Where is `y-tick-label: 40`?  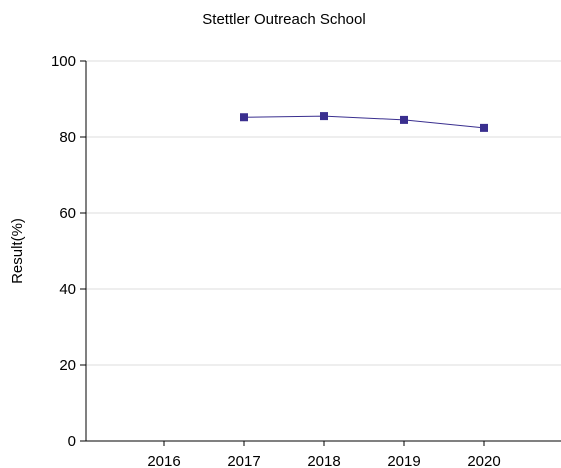 y-tick-label: 40 is located at coordinates (67, 289).